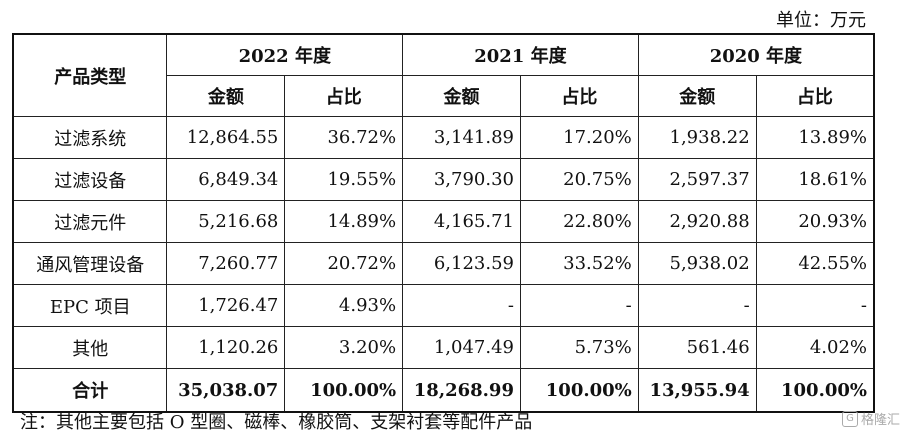 The width and height of the screenshot is (908, 442). What do you see at coordinates (344, 137) in the screenshot?
I see `table-cell: 36.72%` at bounding box center [344, 137].